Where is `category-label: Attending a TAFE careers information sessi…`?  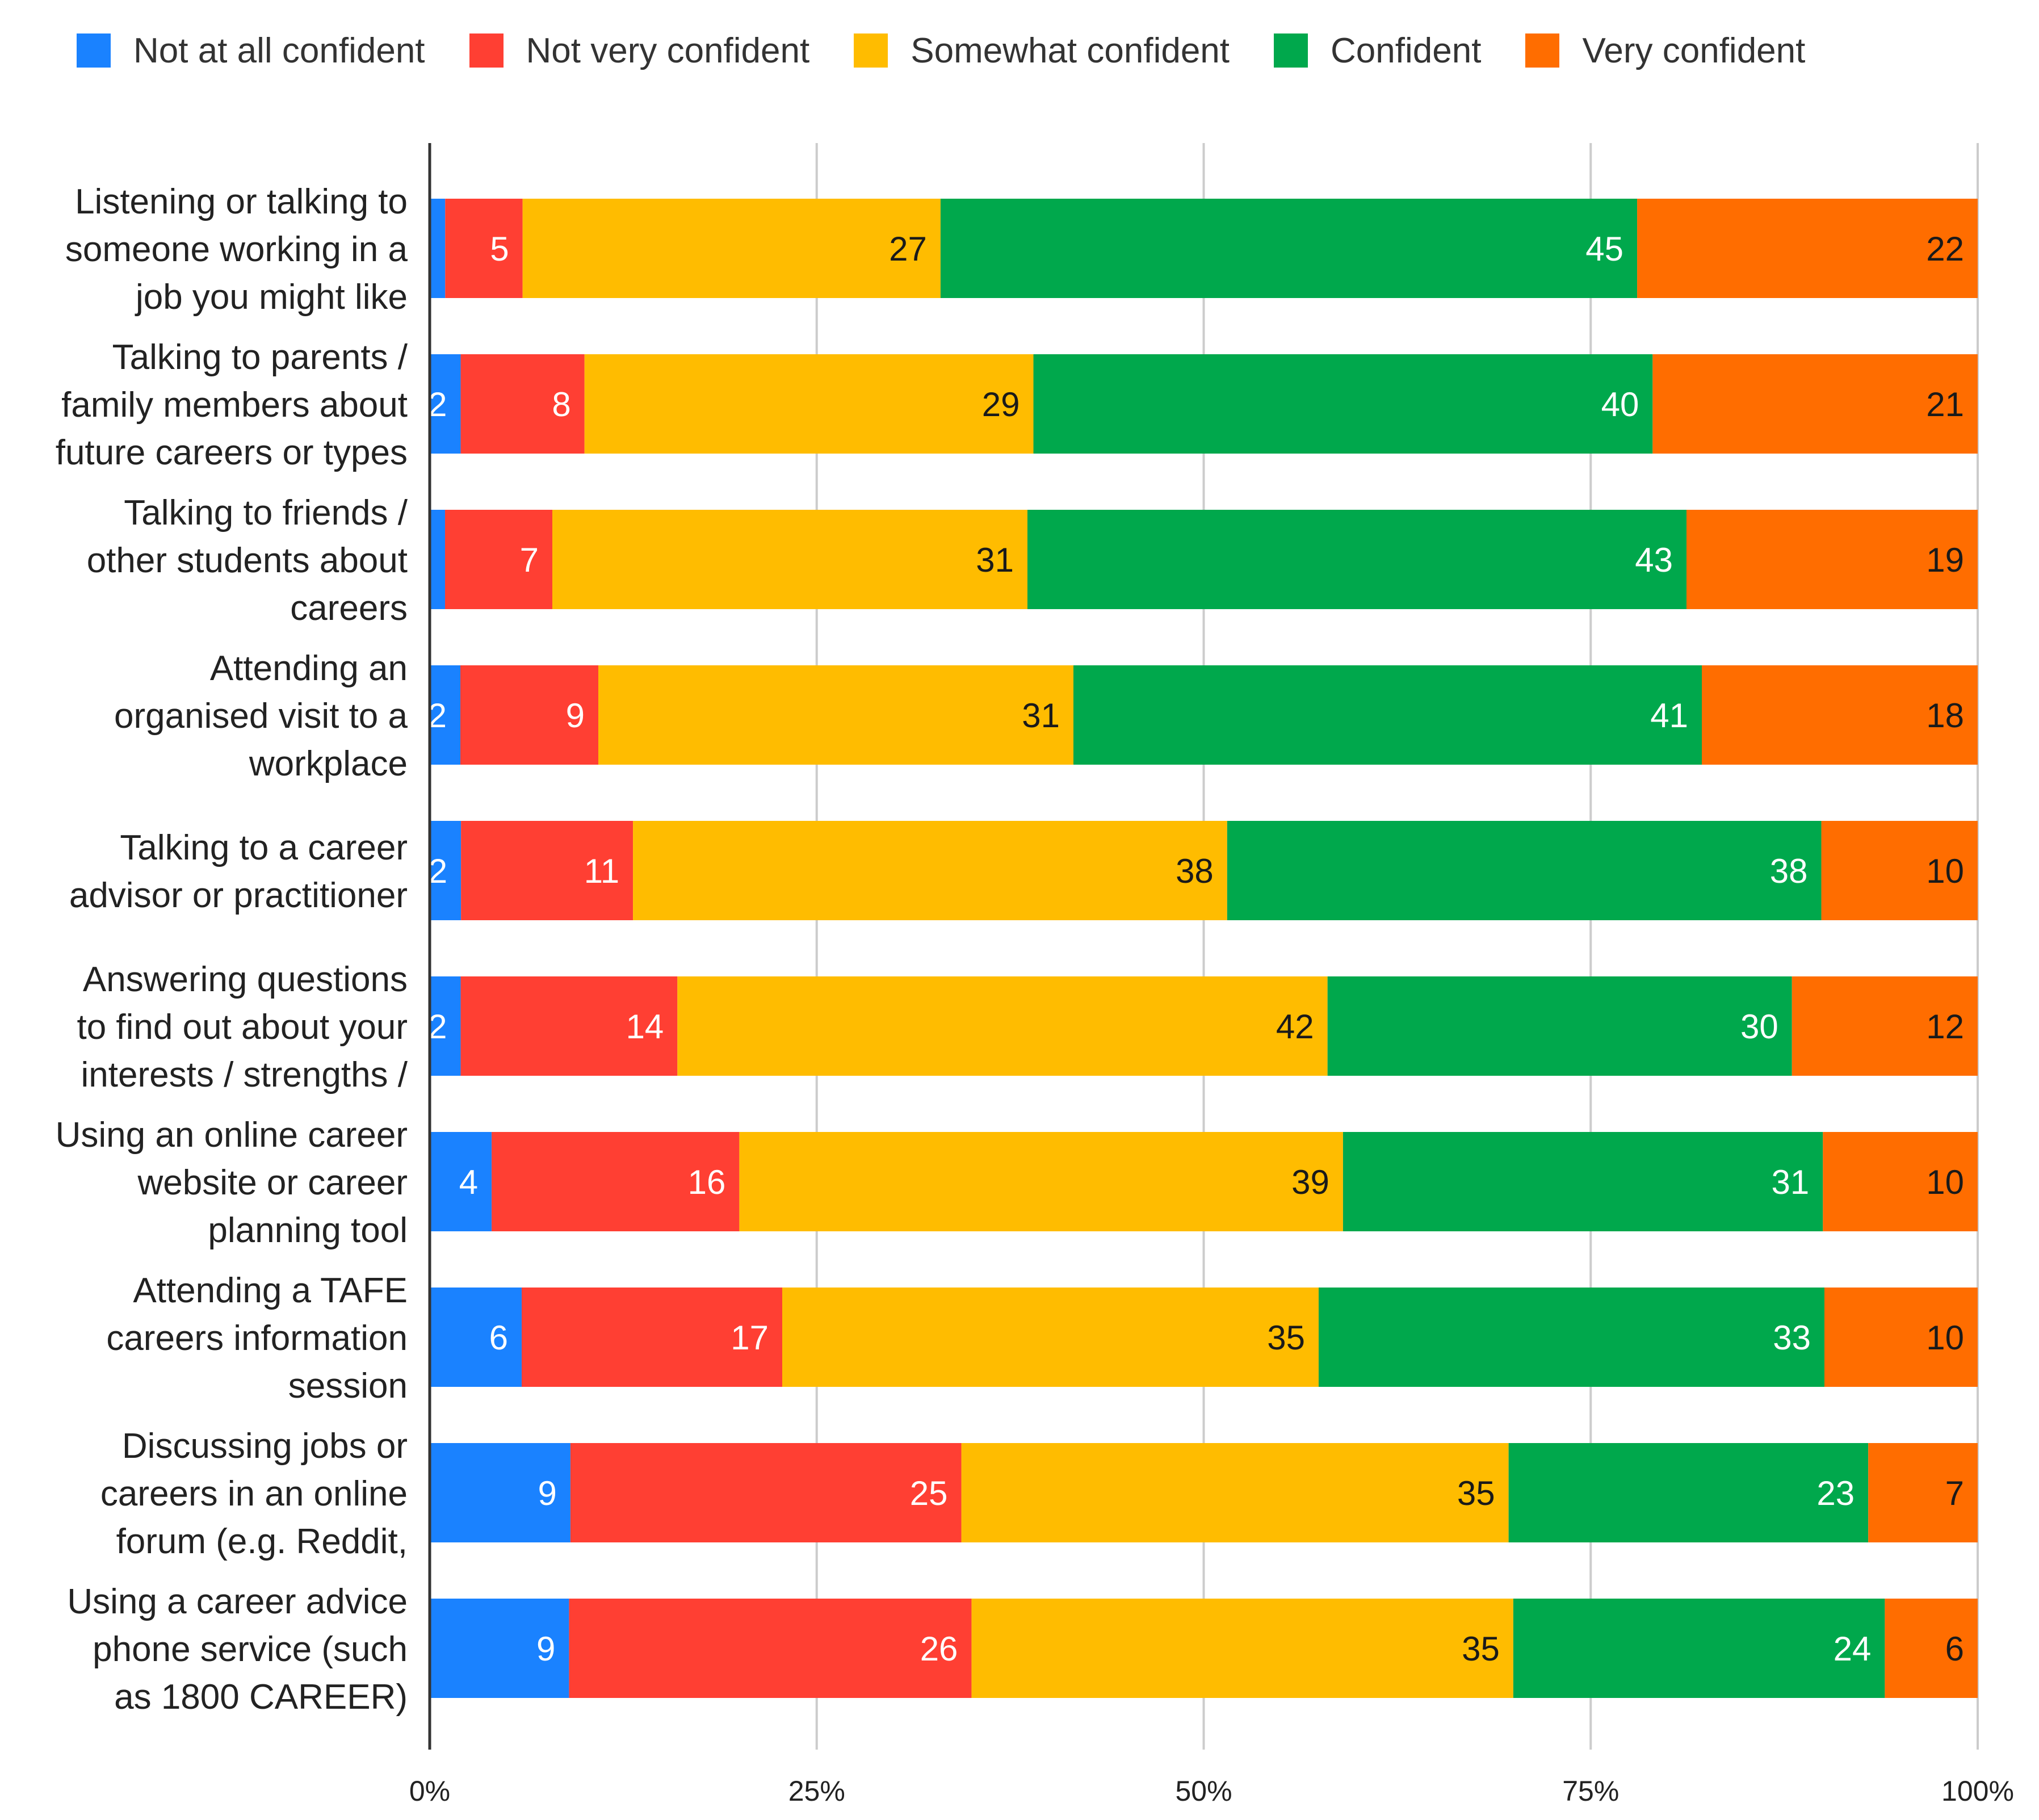 category-label: Attending a TAFE careers information sessi… is located at coordinates (257, 1338).